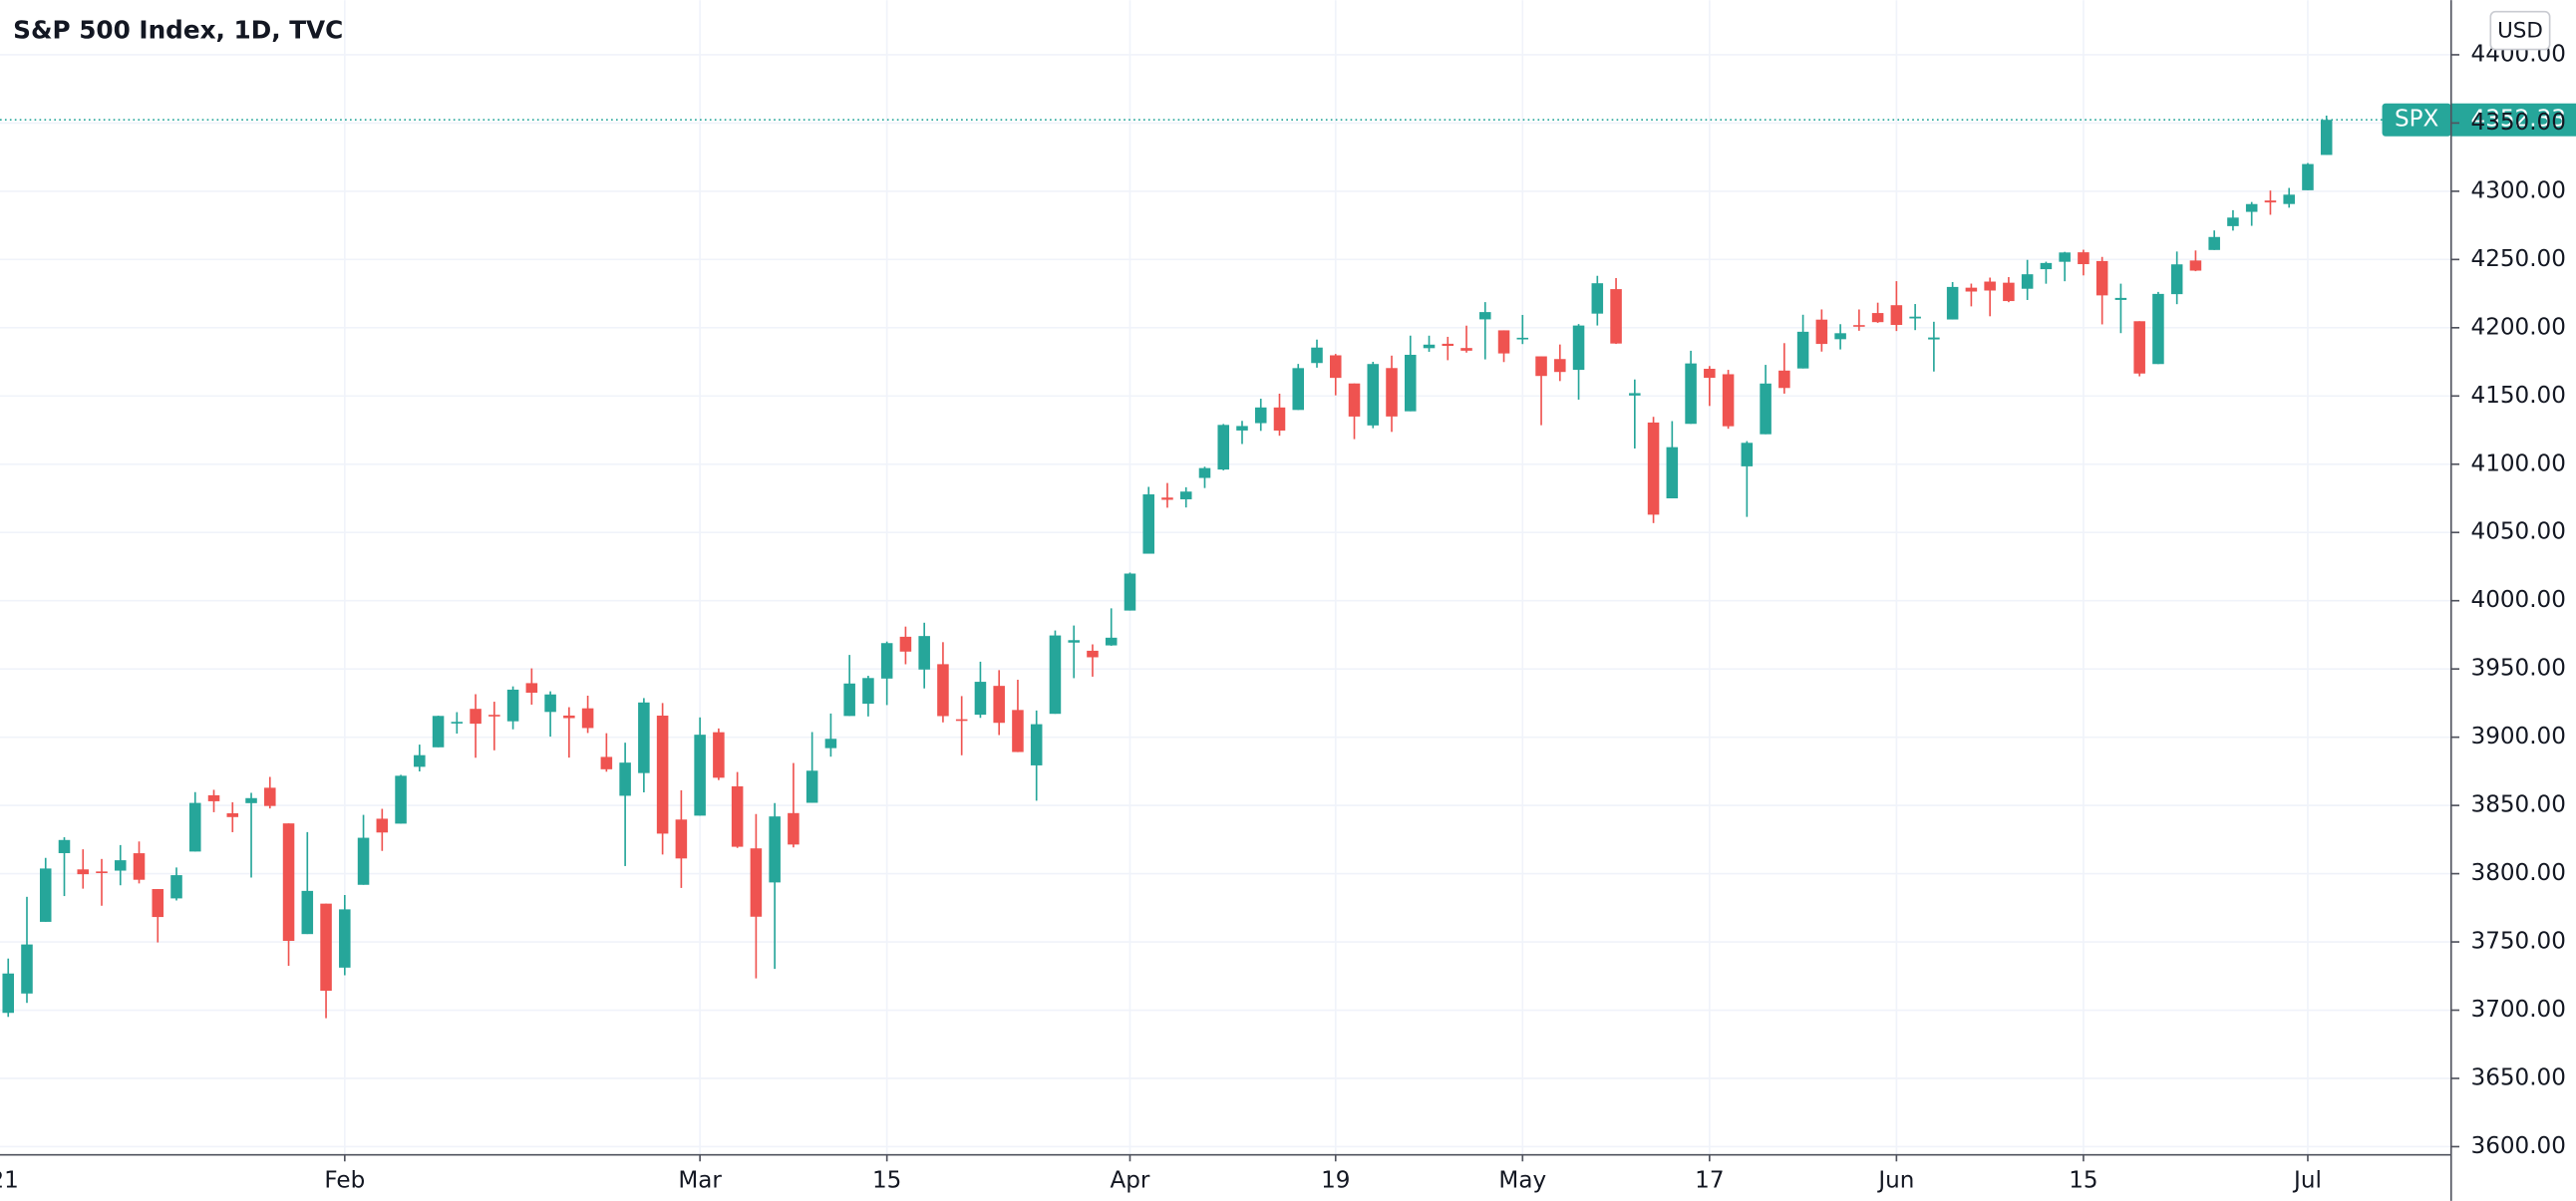  What do you see at coordinates (2518, 123) in the screenshot?
I see `y-tick-label: 4350.00` at bounding box center [2518, 123].